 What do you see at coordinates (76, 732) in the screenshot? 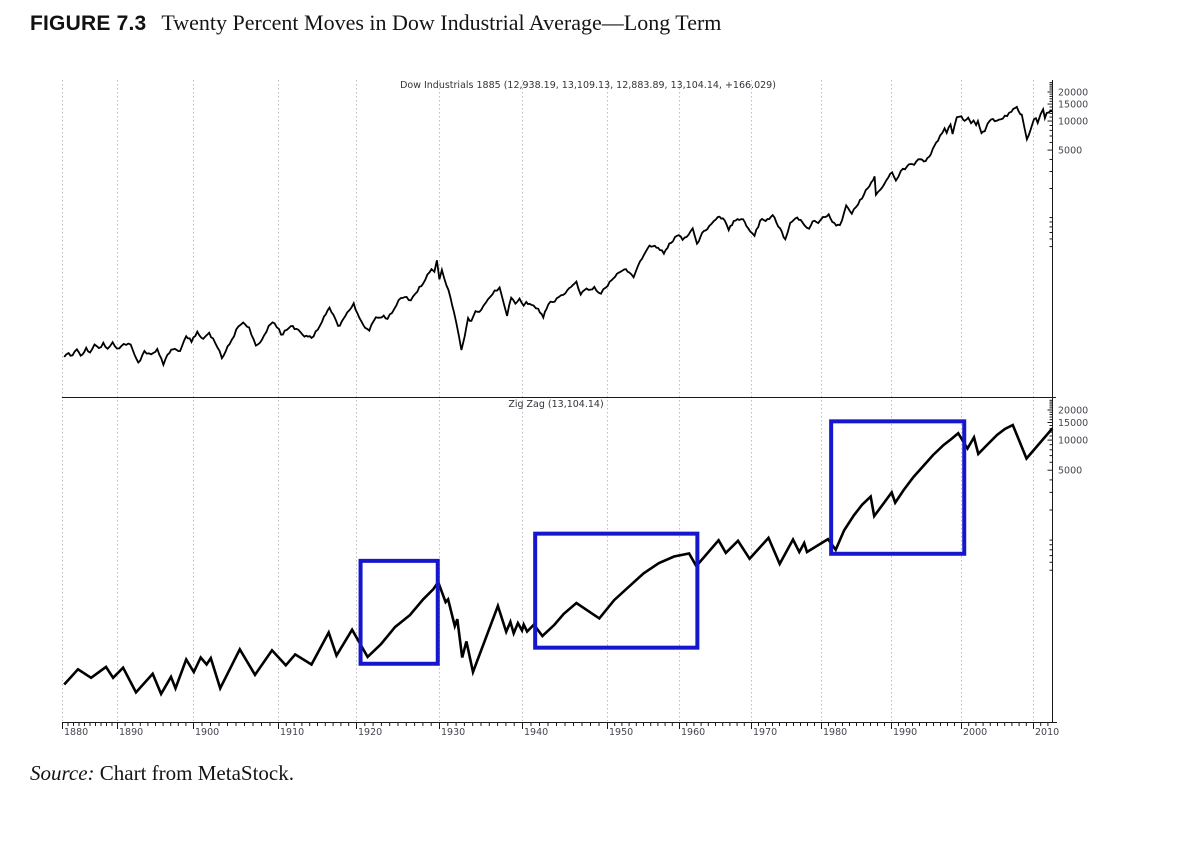
I see `x-tick-label: 1880` at bounding box center [76, 732].